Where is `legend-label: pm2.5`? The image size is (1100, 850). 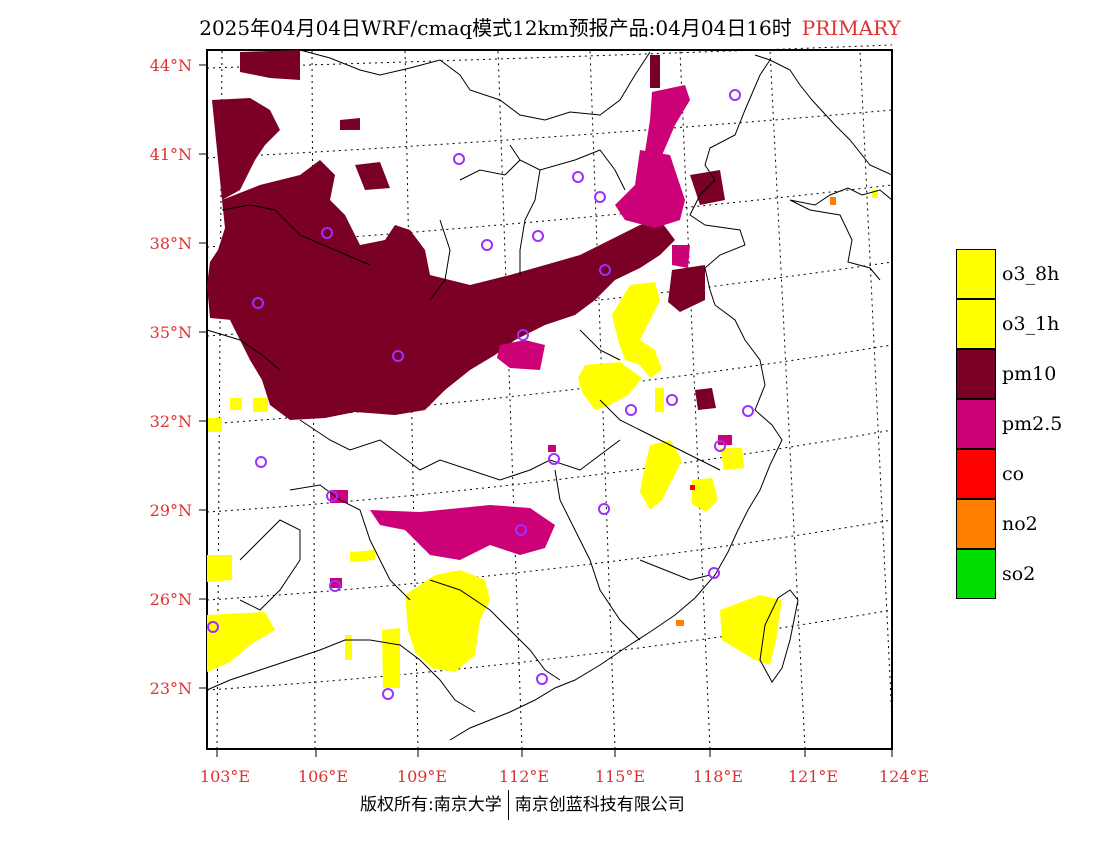
legend-label: pm2.5 is located at coordinates (1032, 424).